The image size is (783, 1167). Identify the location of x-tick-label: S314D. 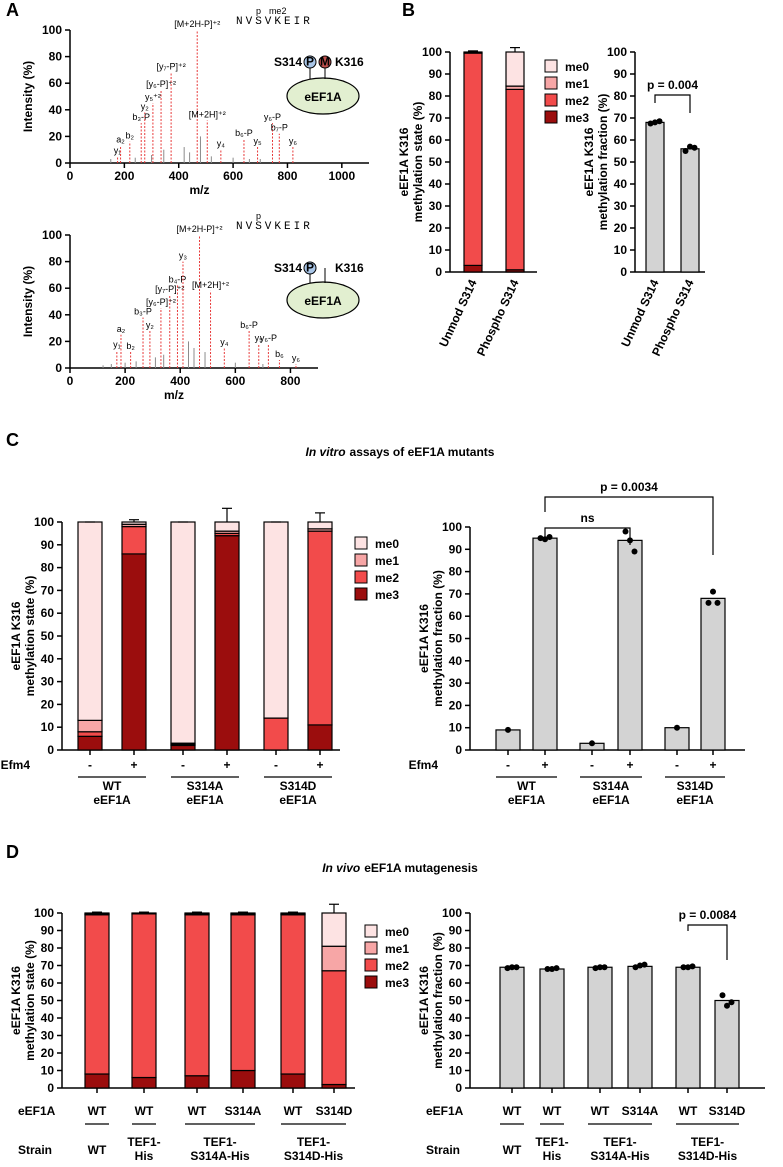
(334, 1111).